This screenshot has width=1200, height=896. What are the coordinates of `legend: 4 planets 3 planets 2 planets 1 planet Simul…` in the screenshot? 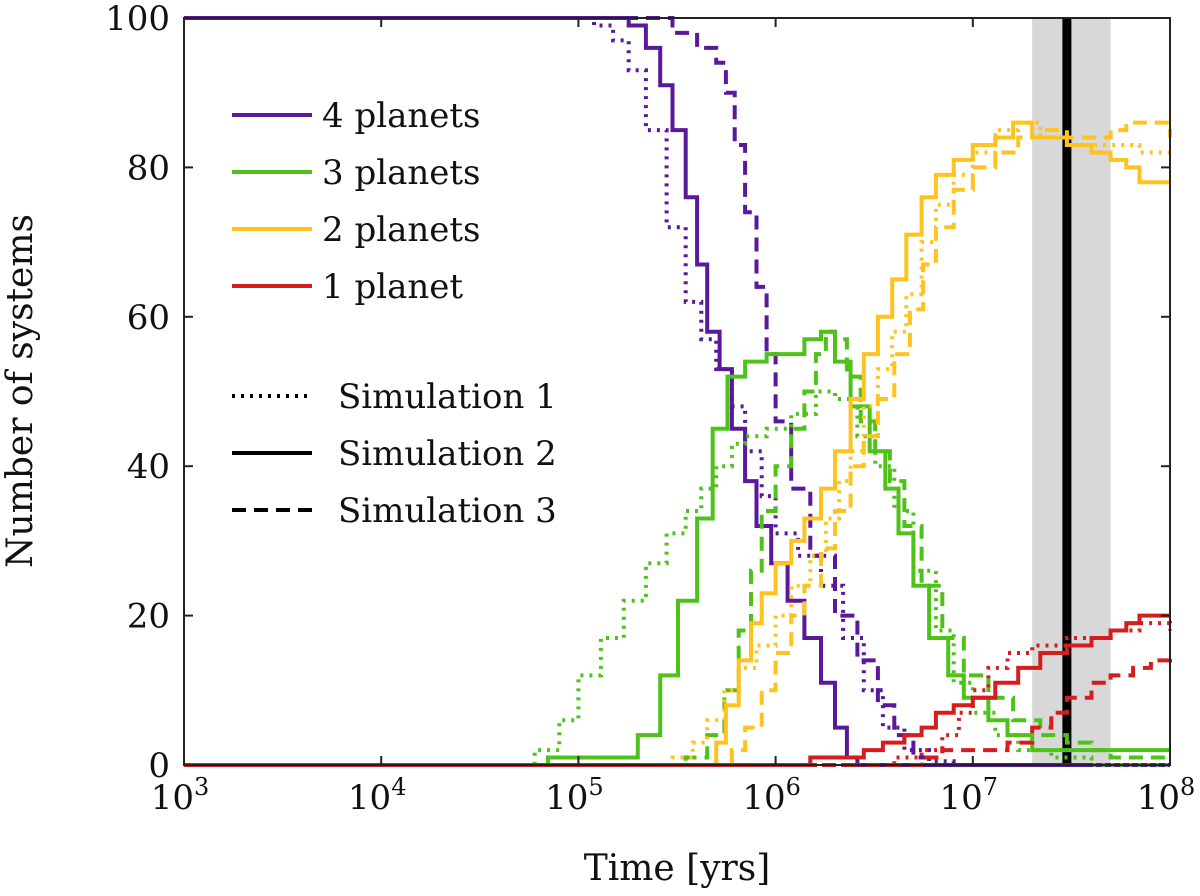 It's located at (394, 313).